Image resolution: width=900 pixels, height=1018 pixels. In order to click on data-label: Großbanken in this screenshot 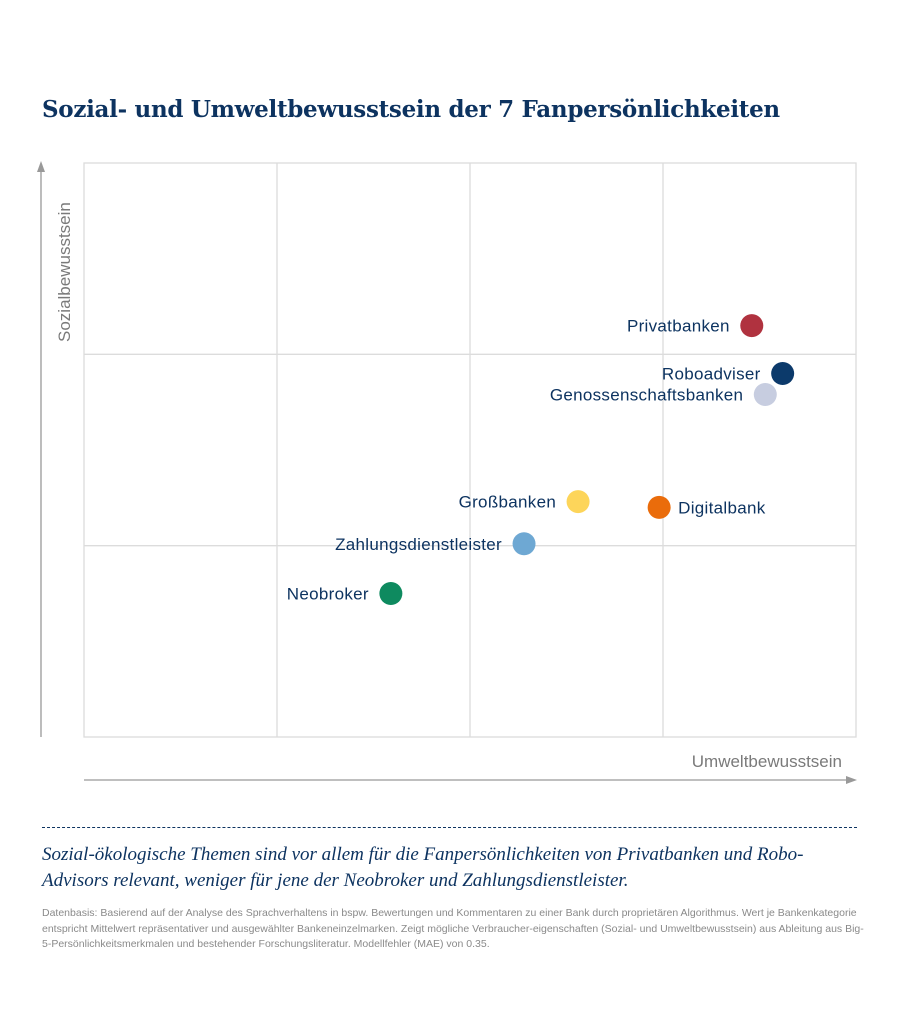, I will do `click(508, 502)`.